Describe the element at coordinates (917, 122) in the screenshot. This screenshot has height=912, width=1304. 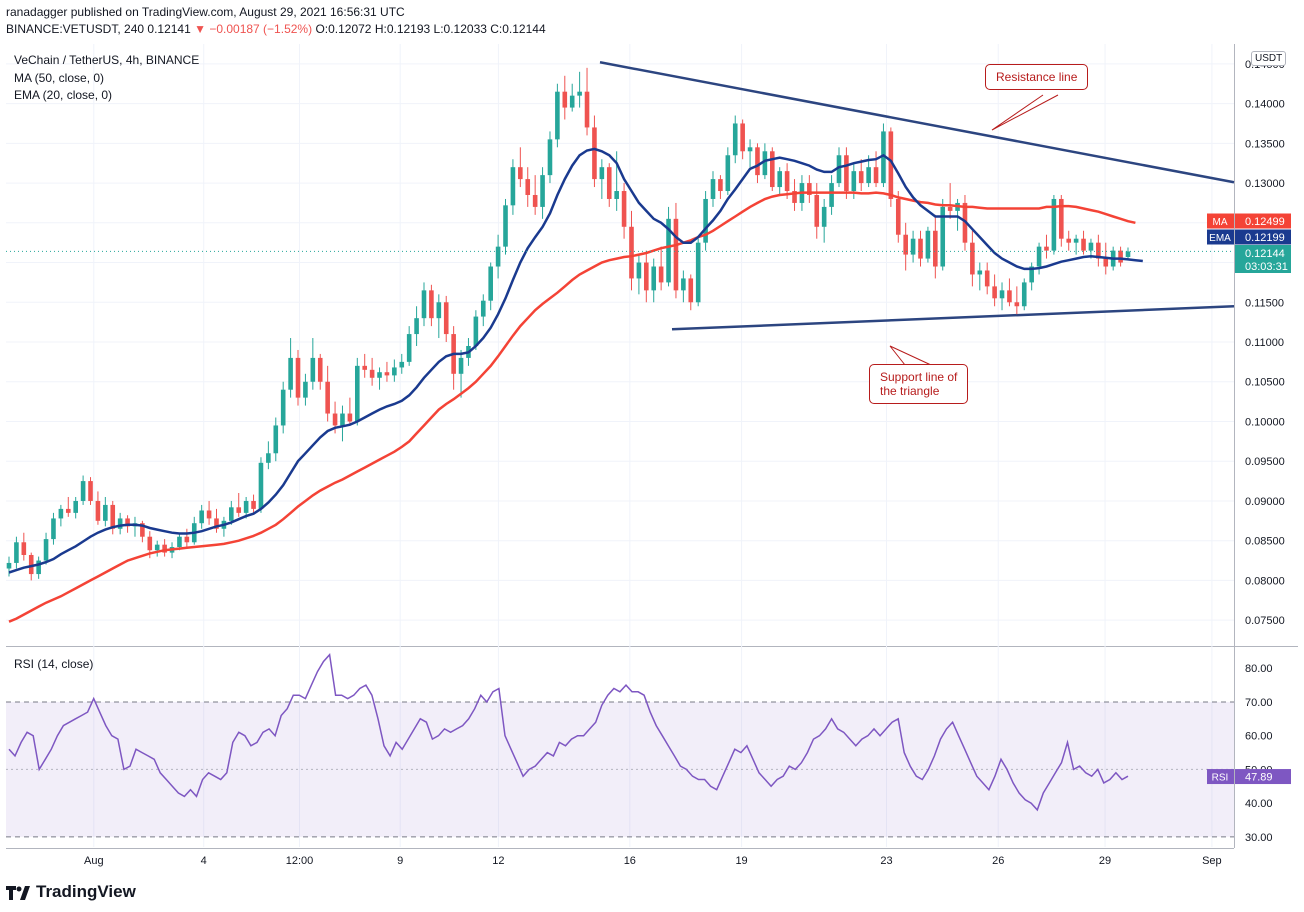
I see `resistance-trendline` at that location.